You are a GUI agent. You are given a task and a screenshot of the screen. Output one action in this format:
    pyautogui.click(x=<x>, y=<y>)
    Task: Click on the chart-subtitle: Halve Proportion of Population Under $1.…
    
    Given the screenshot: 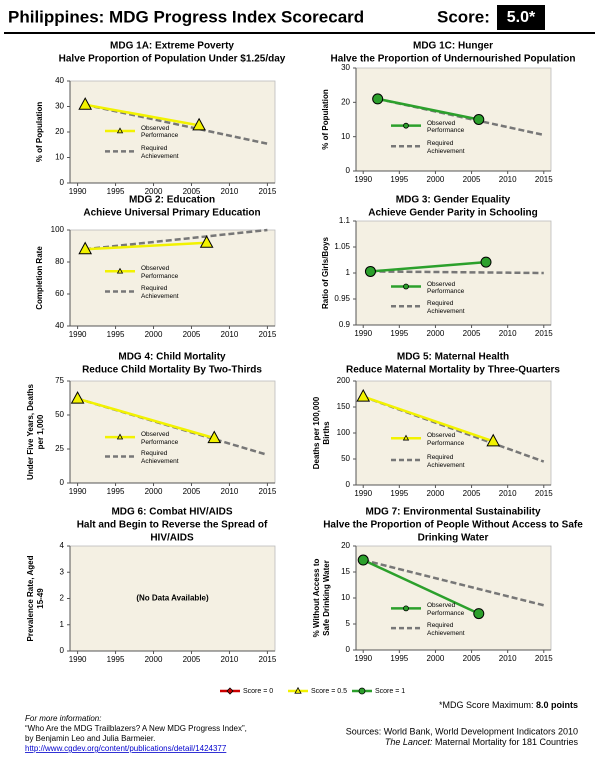 What is the action you would take?
    pyautogui.click(x=172, y=59)
    